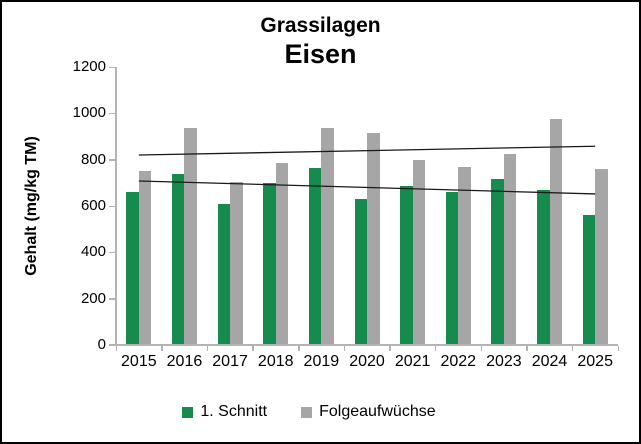 This screenshot has height=444, width=641. I want to click on legend-item-folgeaufwuechse: Folgeaufwüchse, so click(368, 412).